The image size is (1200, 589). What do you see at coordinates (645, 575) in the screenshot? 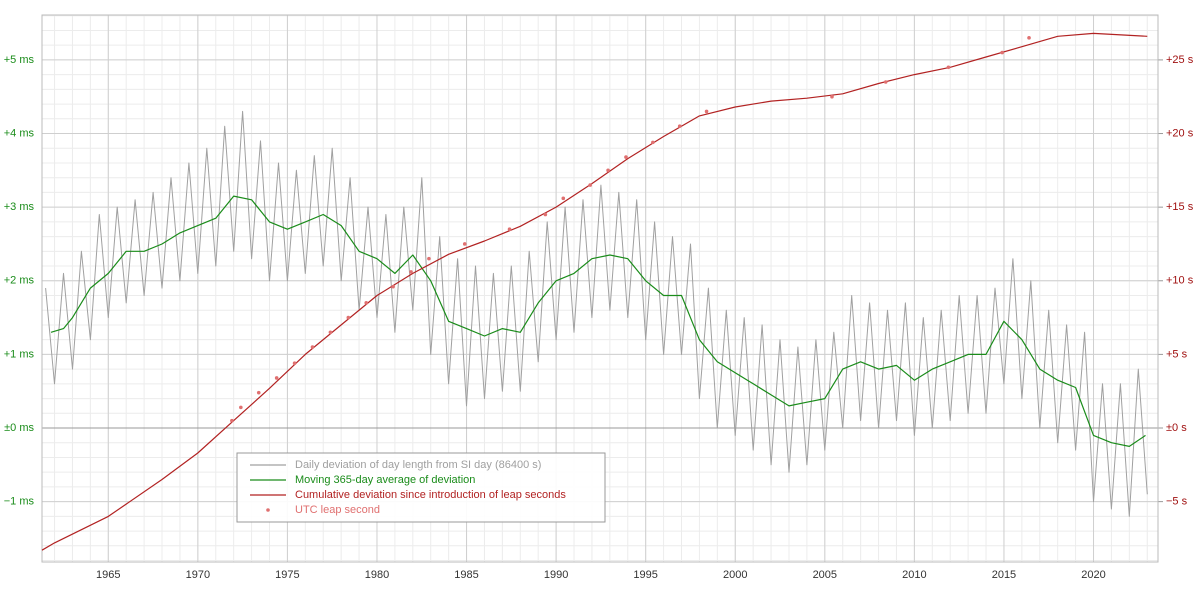
I see `x-tick-label: 1995` at bounding box center [645, 575].